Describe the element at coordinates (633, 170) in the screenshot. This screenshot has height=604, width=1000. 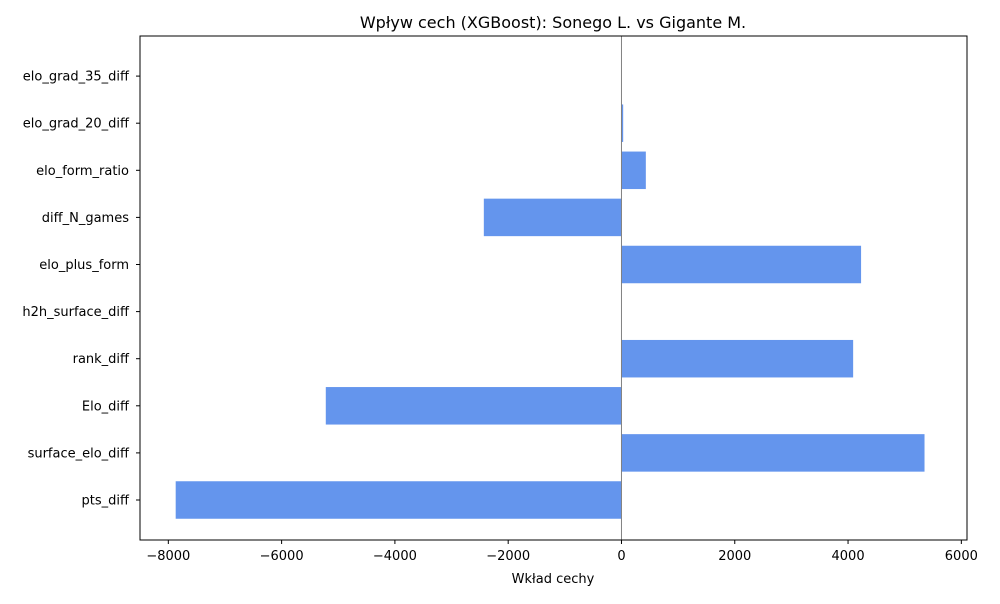
I see `bar-elo_form_ratio` at that location.